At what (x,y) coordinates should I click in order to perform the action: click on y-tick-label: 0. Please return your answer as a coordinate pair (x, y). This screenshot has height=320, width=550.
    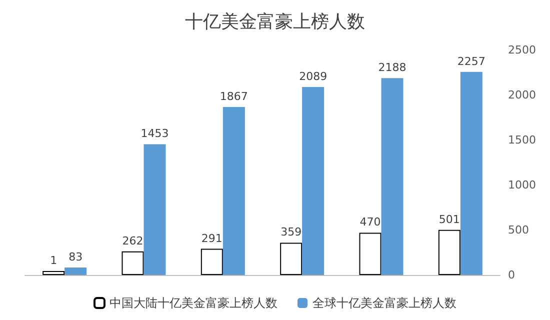
    Looking at the image, I should click on (511, 275).